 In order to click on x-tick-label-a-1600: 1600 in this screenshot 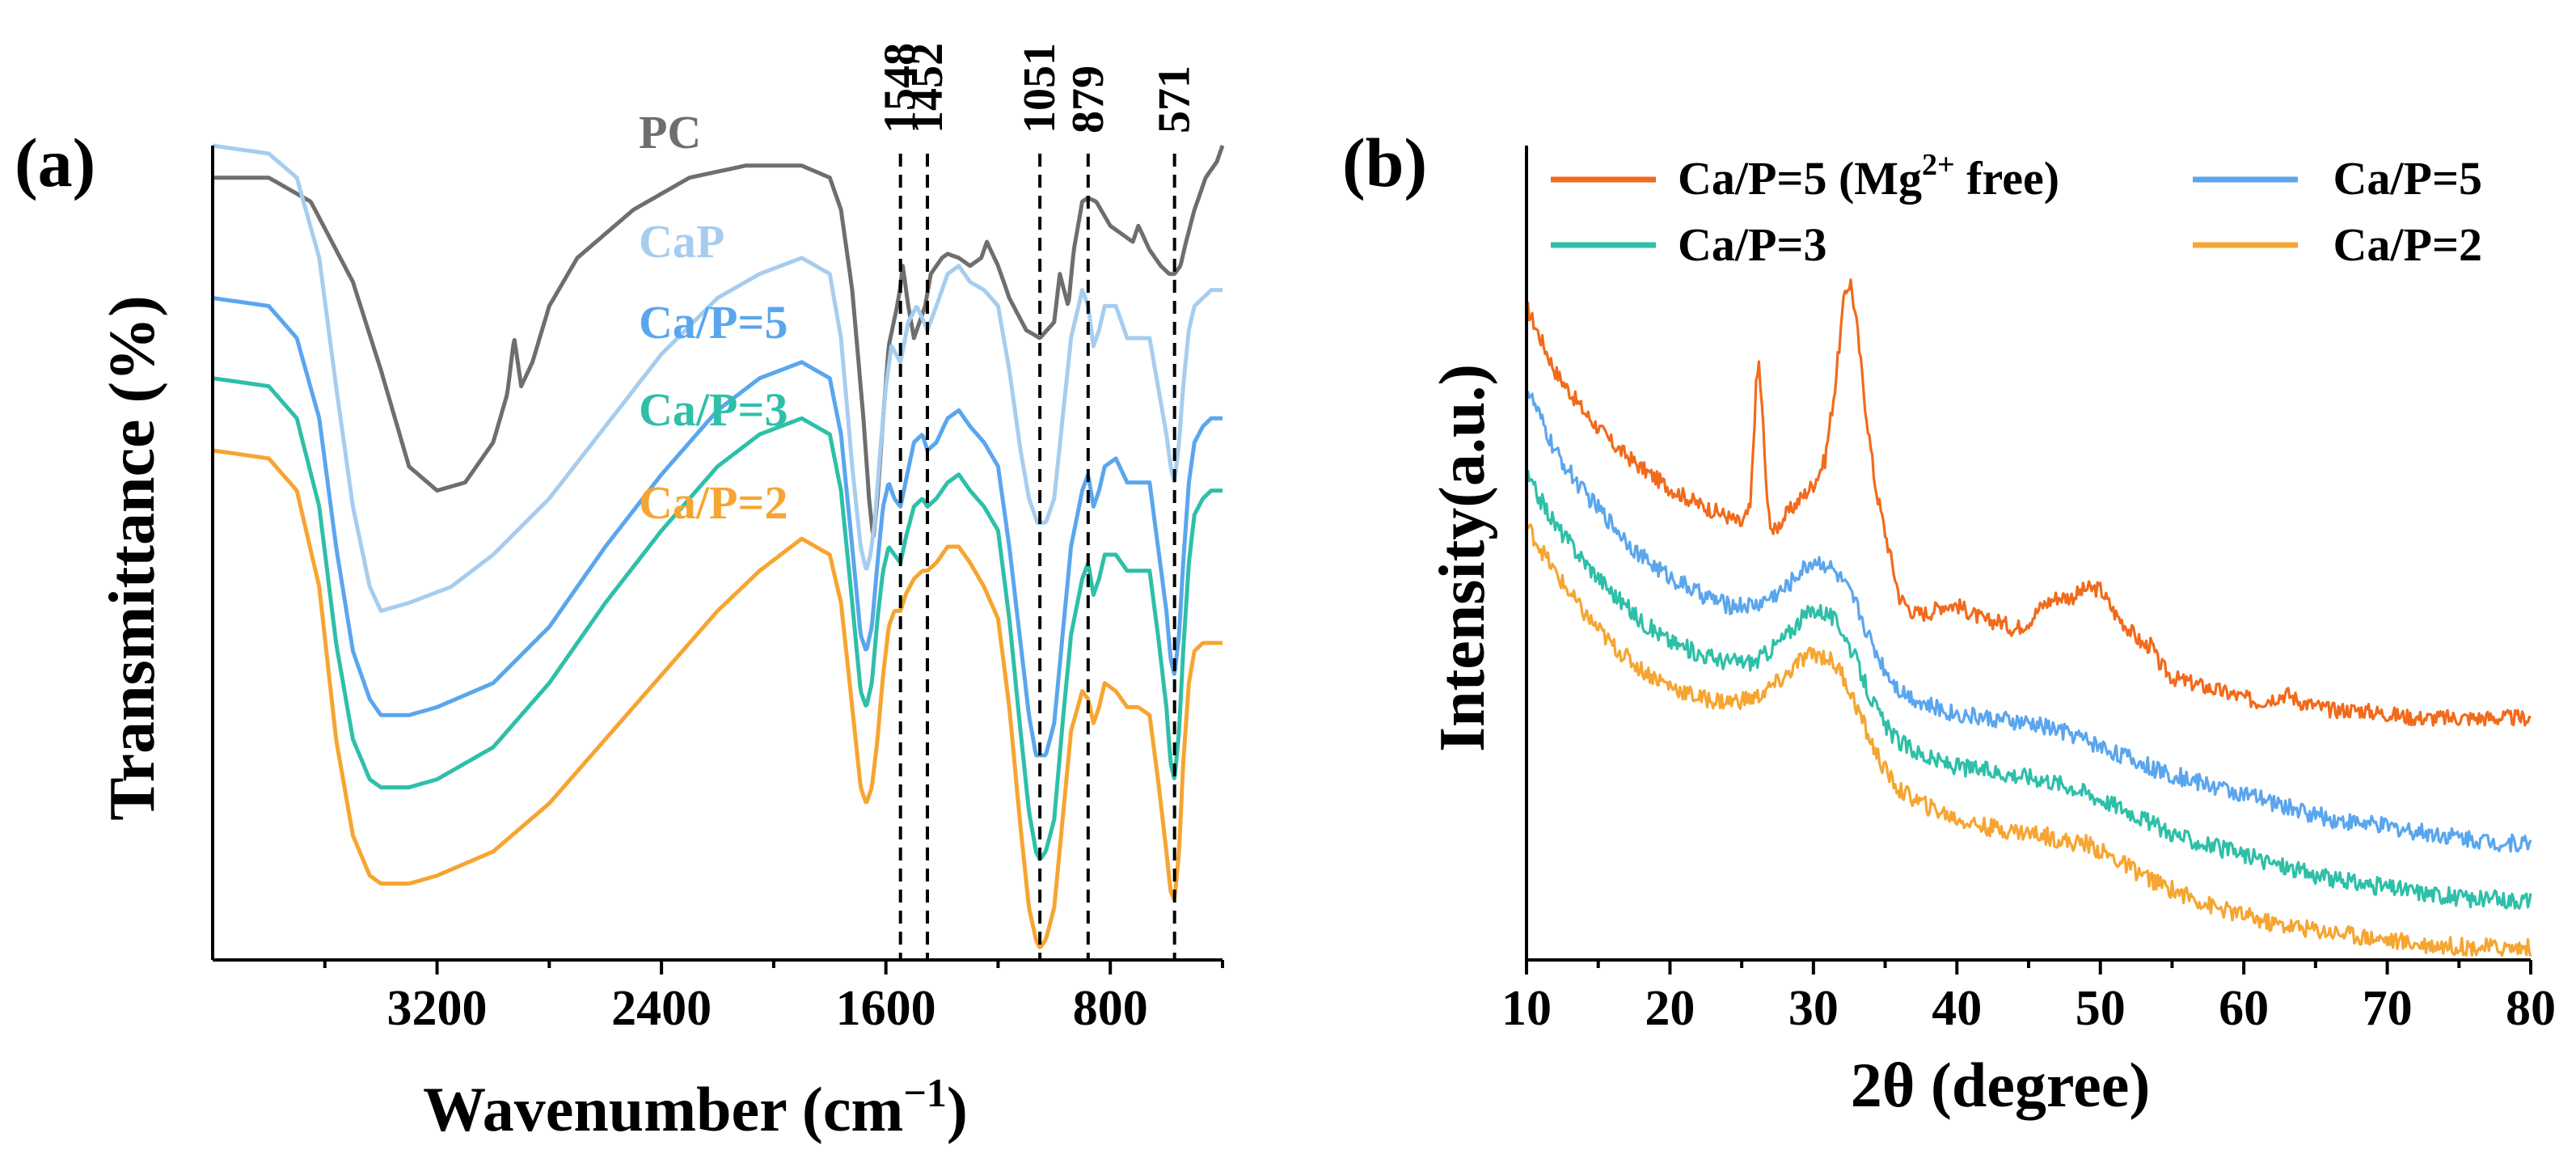, I will do `click(886, 1009)`.